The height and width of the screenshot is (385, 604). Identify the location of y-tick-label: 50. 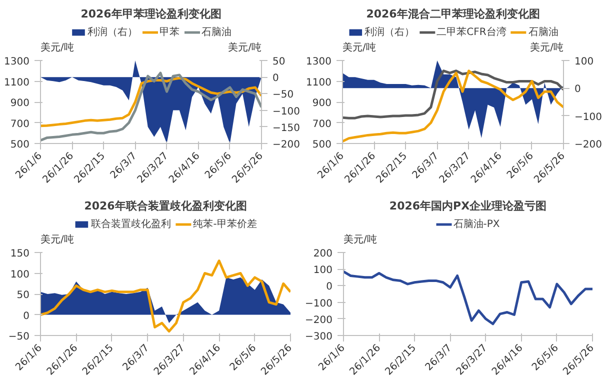
(23, 295).